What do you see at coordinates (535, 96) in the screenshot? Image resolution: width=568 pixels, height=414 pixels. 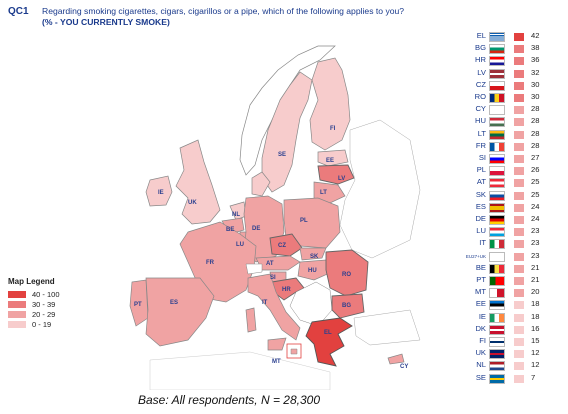 I see `value-label: 30` at bounding box center [535, 96].